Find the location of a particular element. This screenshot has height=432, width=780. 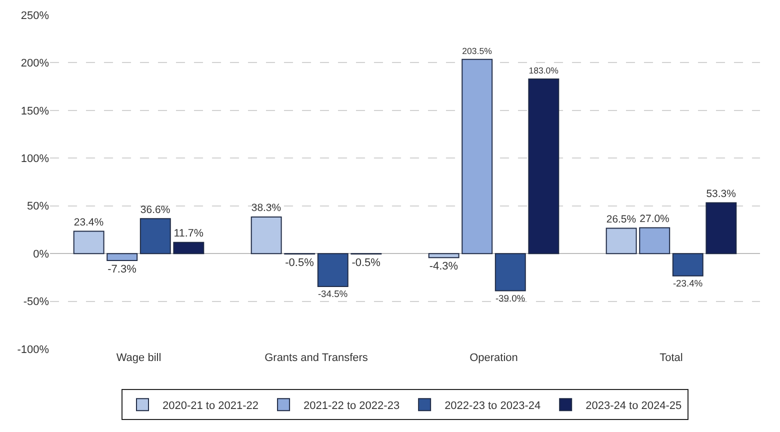

x-tick-label: Total is located at coordinates (671, 358).